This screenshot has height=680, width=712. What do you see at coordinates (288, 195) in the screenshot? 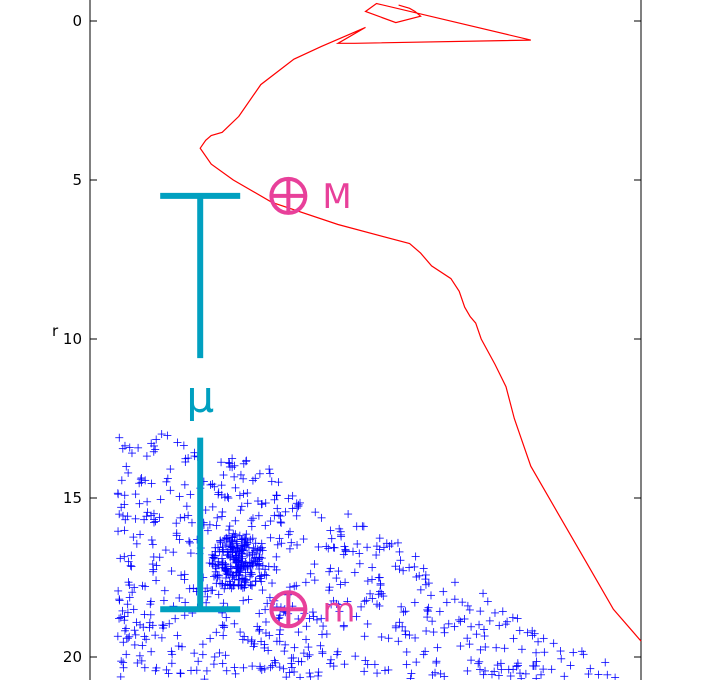
I see `upper-marker-symbol` at bounding box center [288, 195].